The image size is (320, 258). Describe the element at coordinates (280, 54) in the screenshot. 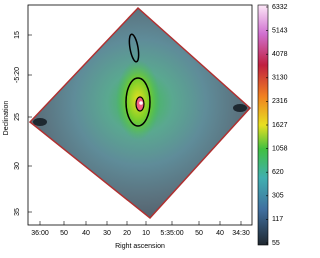

I see `colorbar-tick-label: 4078` at that location.